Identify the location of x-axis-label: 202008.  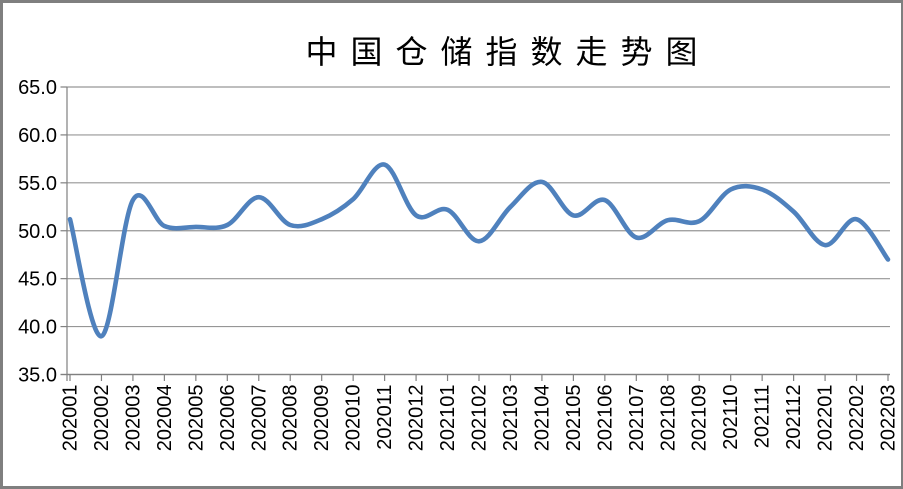
(291, 418).